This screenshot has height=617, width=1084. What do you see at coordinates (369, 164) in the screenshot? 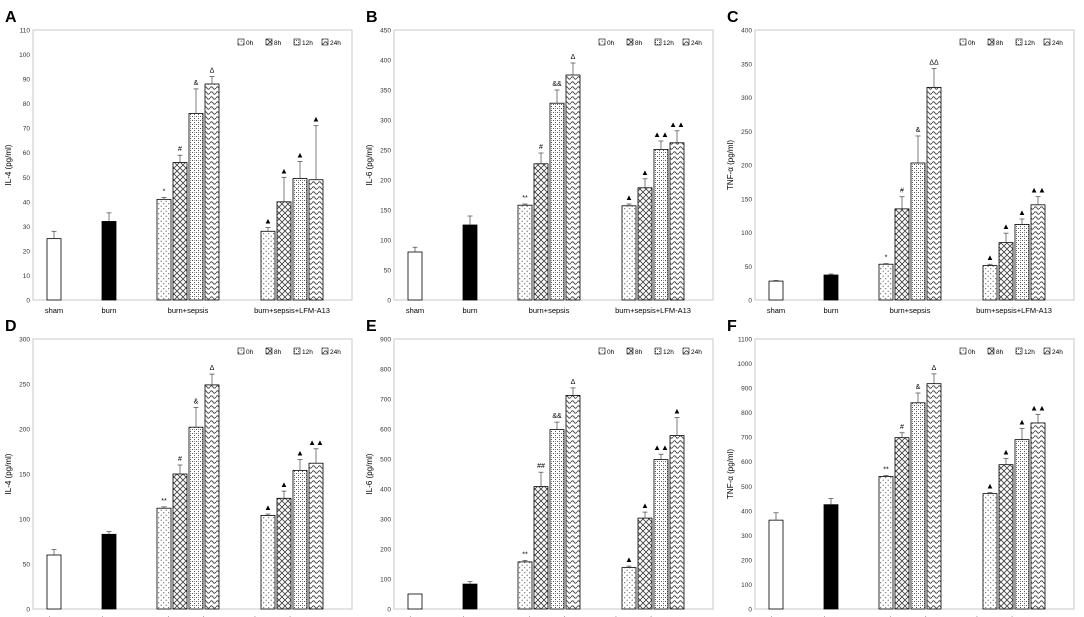
I see `y-axis-label: IL-6 (pg/ml)` at bounding box center [369, 164].